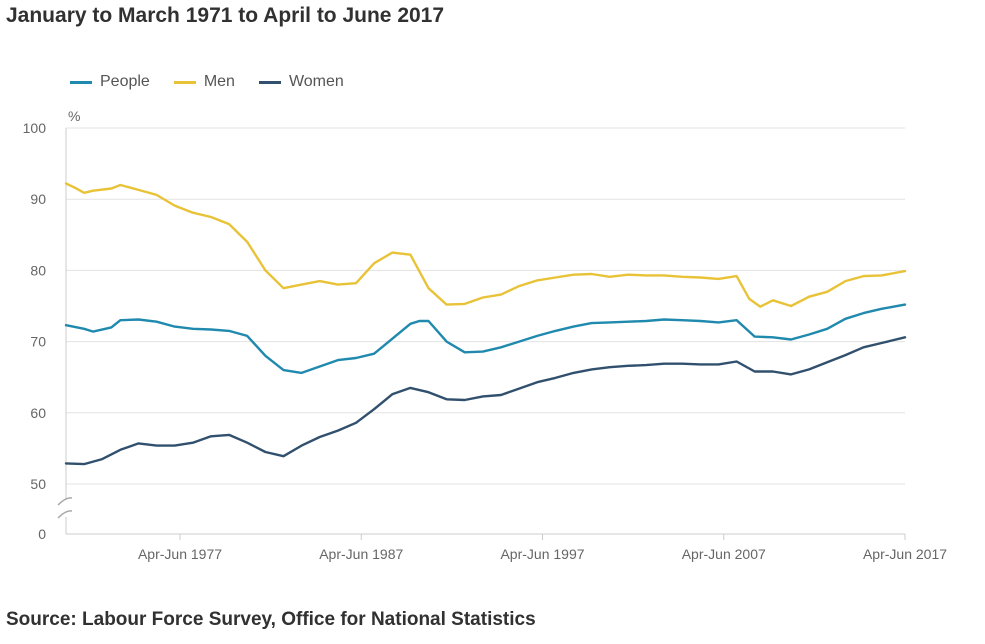 The height and width of the screenshot is (644, 985). I want to click on y-tick-label-90: 90, so click(38, 199).